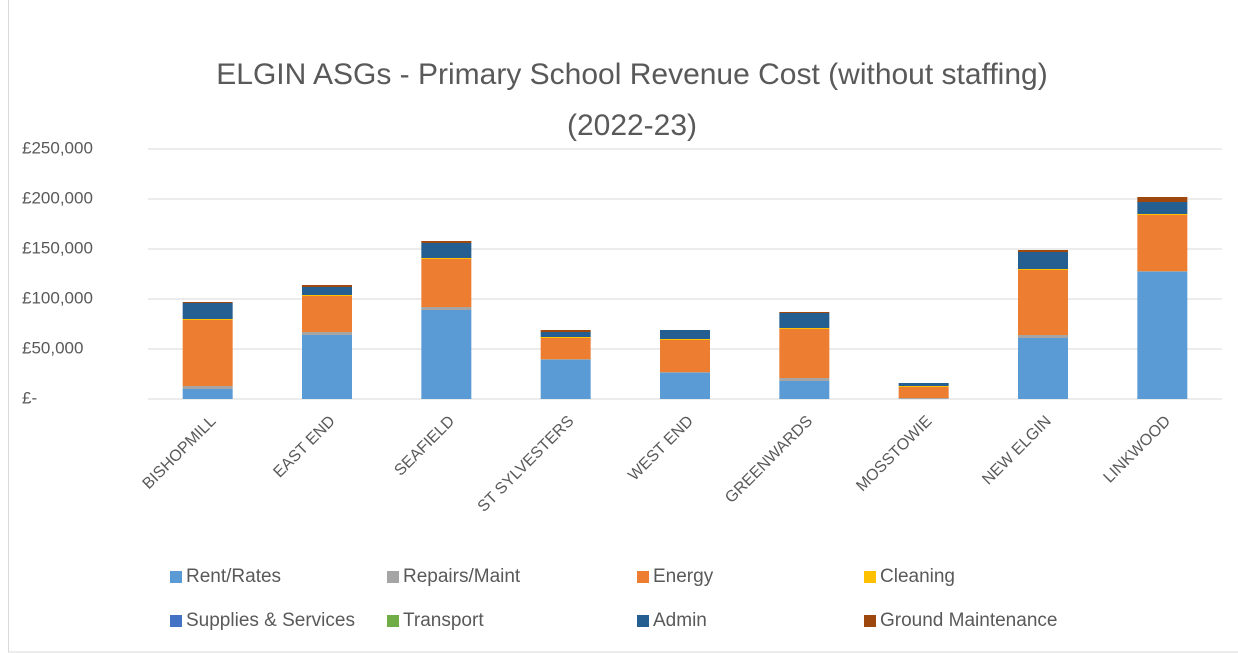  Describe the element at coordinates (917, 576) in the screenshot. I see `legend-label: Cleaning` at that location.